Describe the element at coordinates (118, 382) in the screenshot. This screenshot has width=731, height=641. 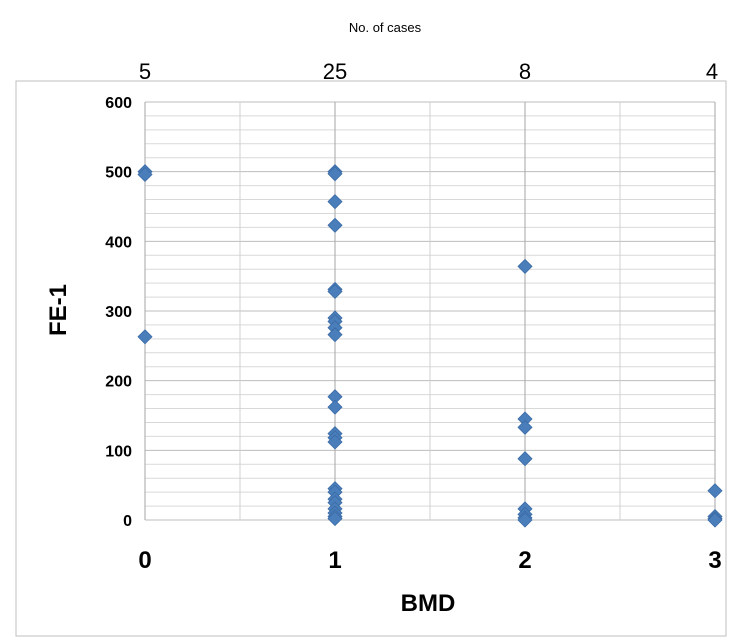
I see `y-tick-label: 200` at that location.